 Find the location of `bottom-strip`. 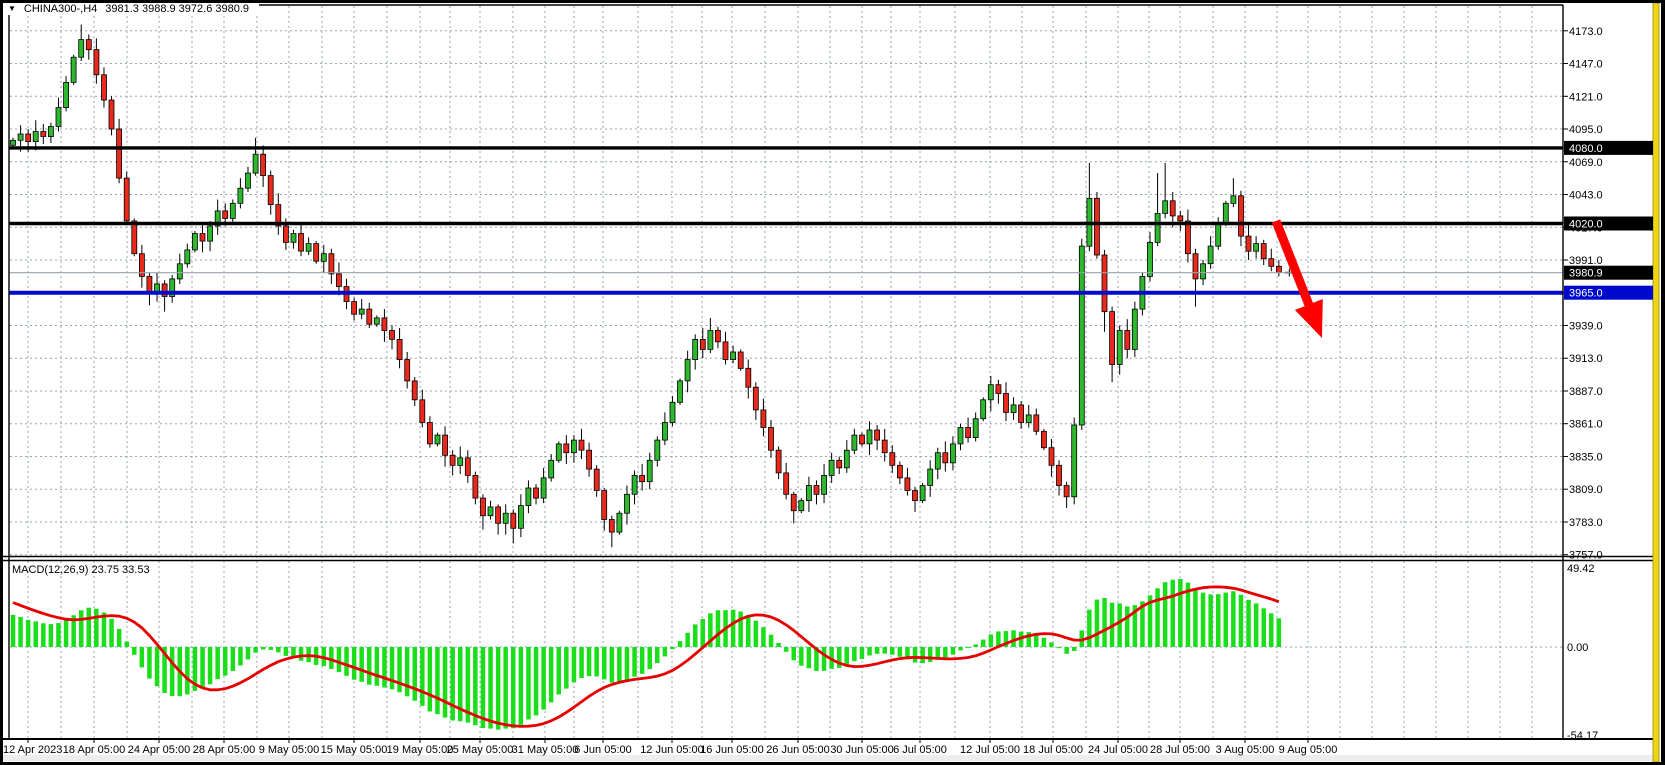

bottom-strip is located at coordinates (828, 758).